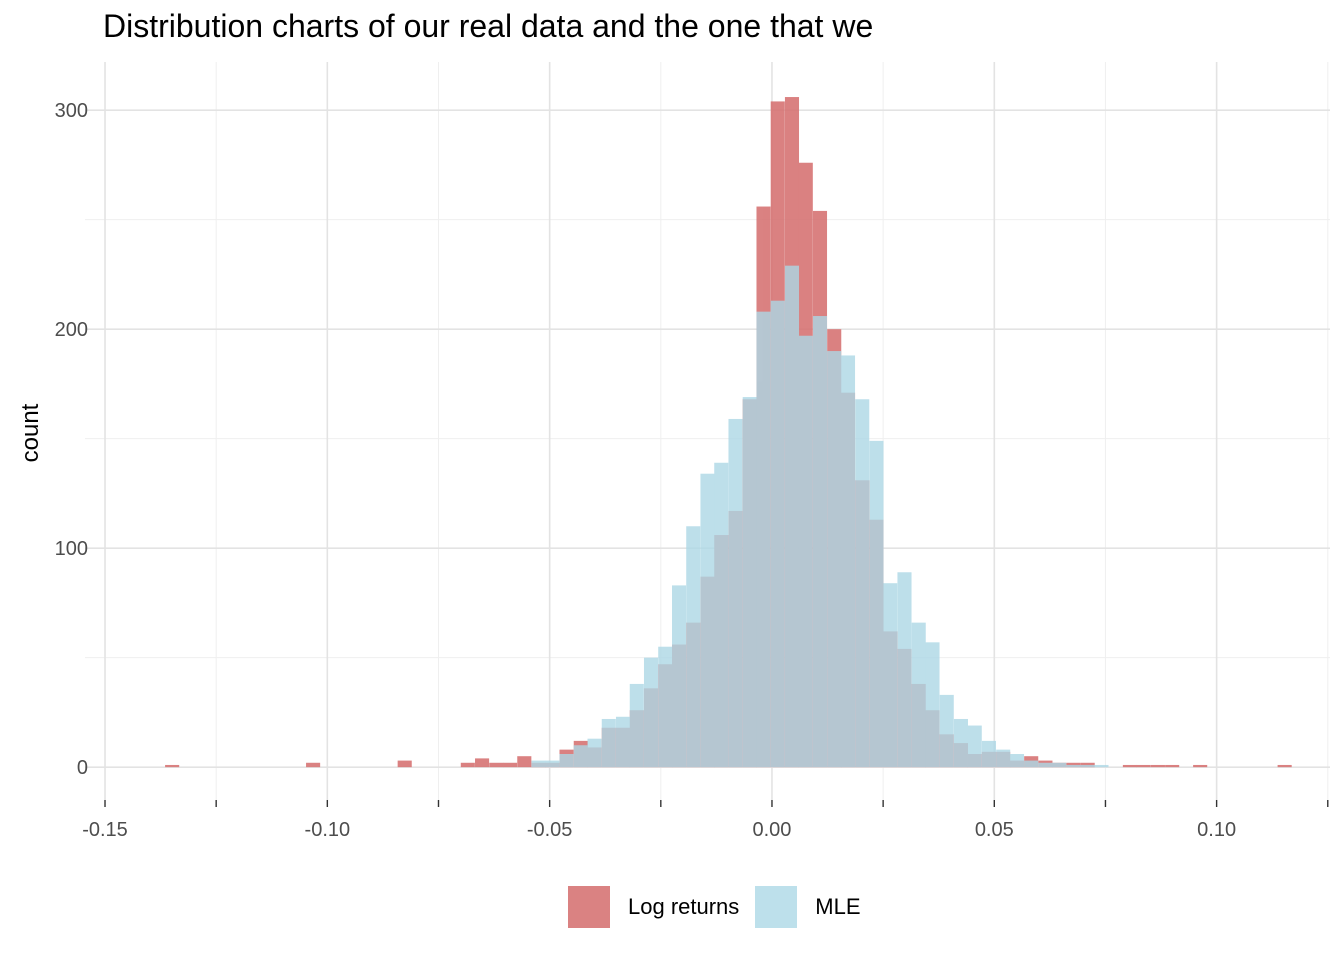 The width and height of the screenshot is (1344, 960). I want to click on legend-item-mle: MLE, so click(808, 907).